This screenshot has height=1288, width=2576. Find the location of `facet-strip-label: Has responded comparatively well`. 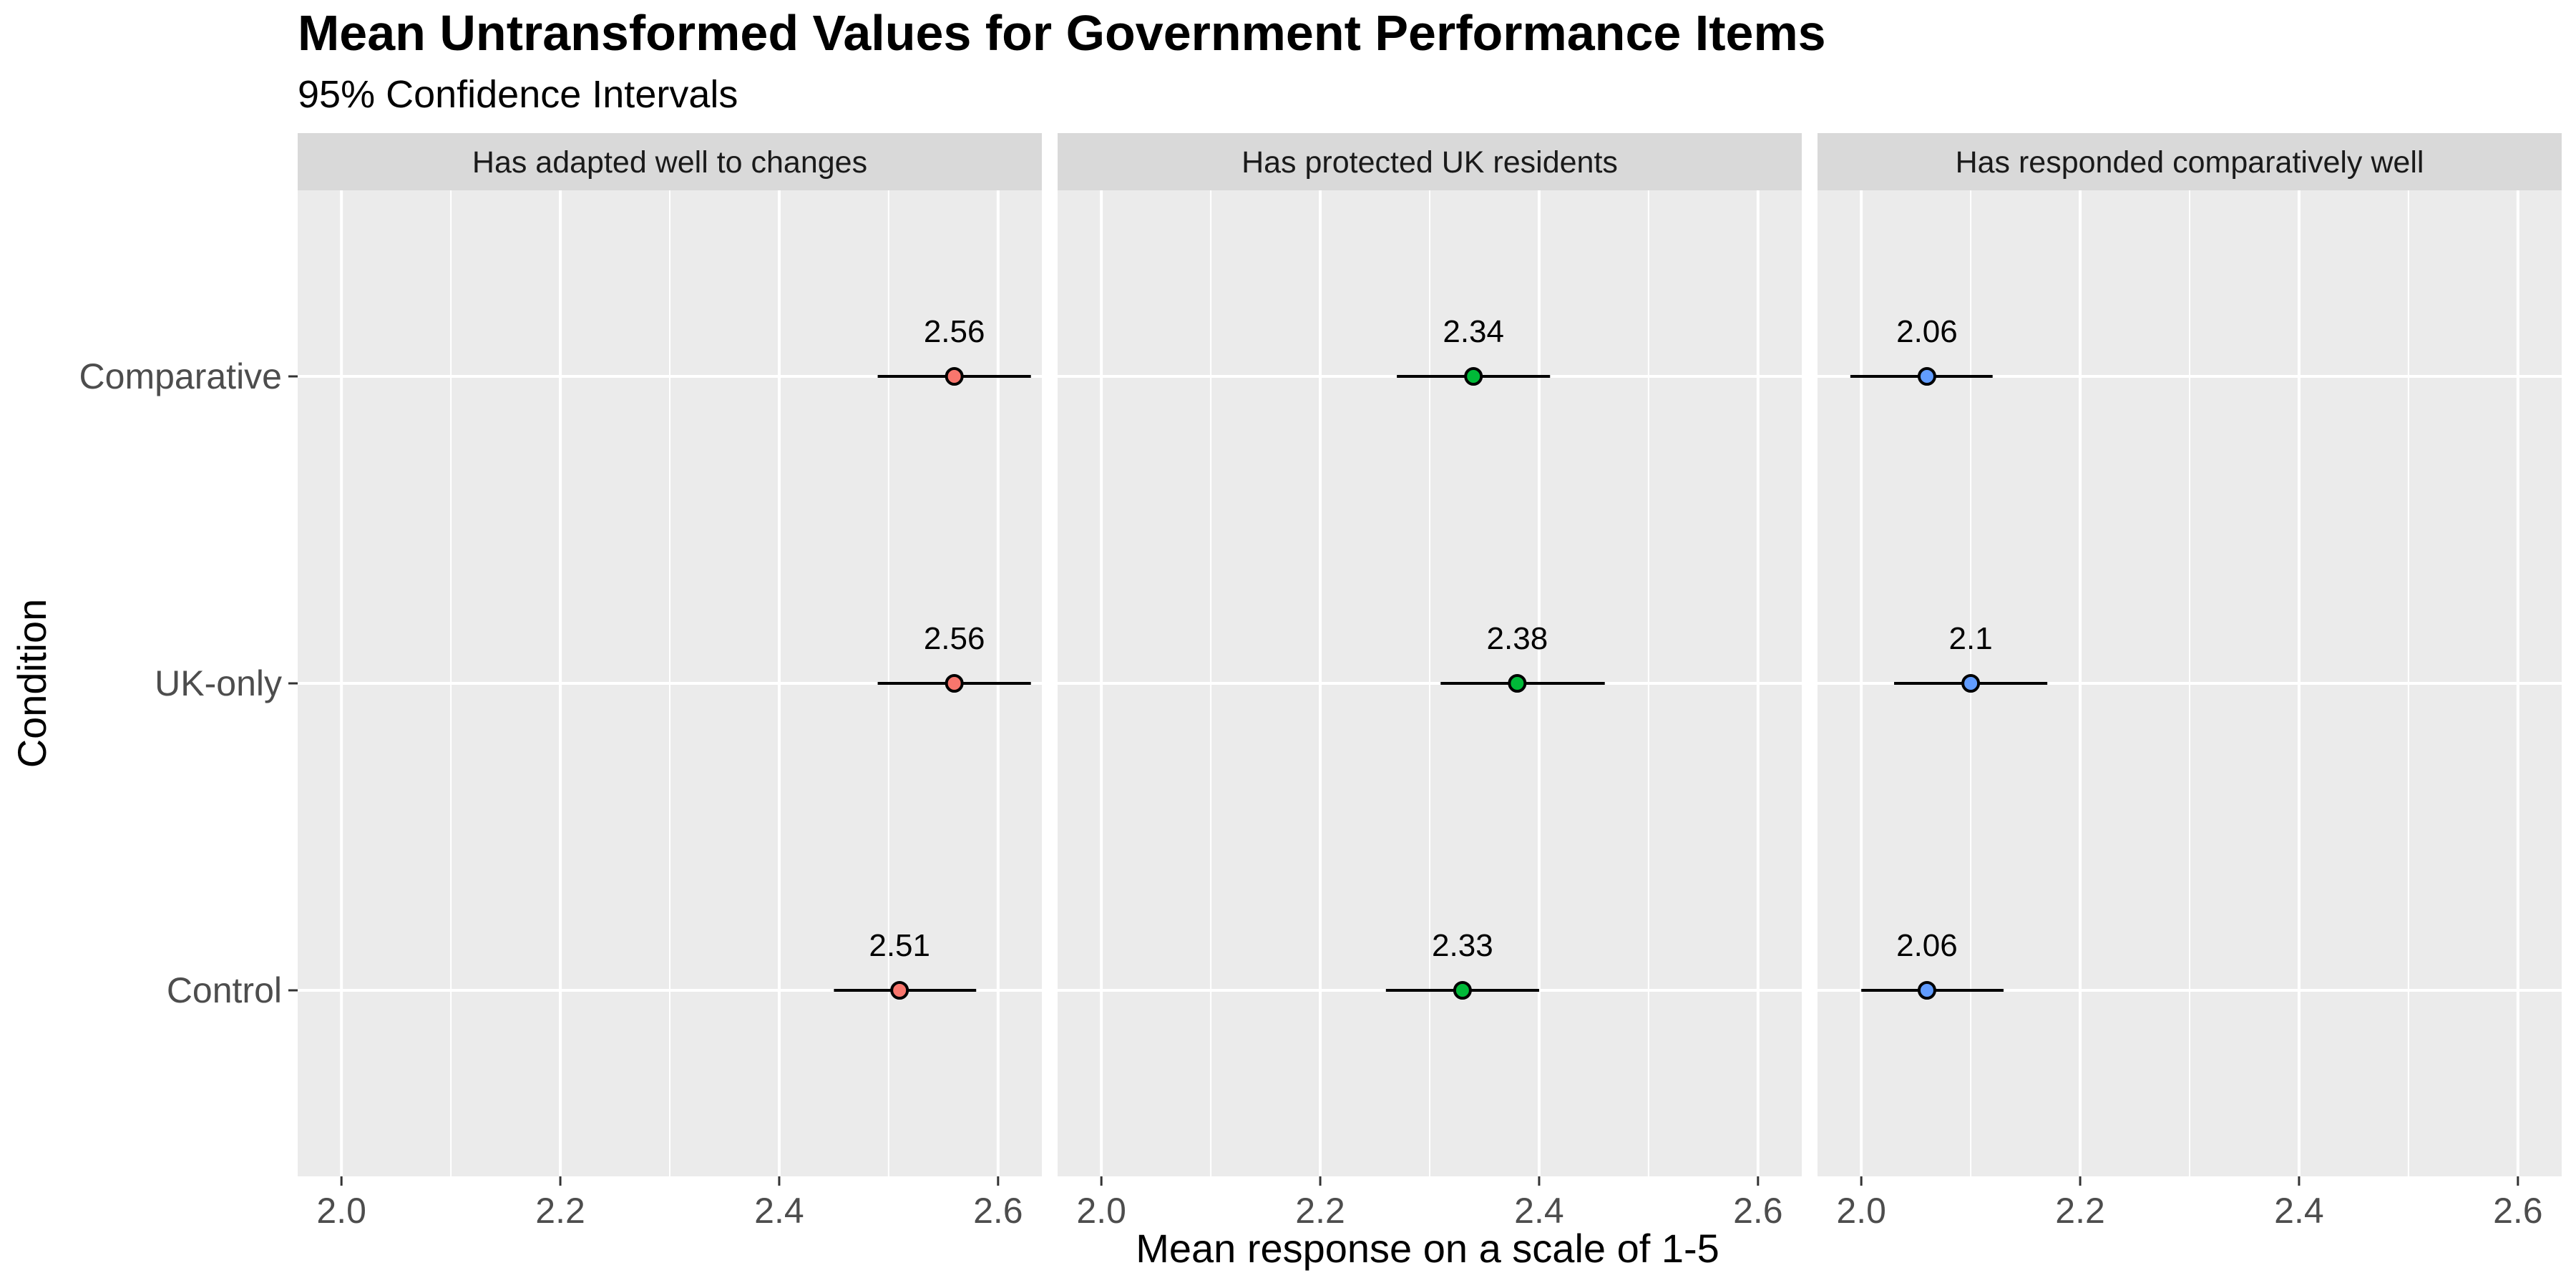

facet-strip-label: Has responded comparatively well is located at coordinates (2190, 162).